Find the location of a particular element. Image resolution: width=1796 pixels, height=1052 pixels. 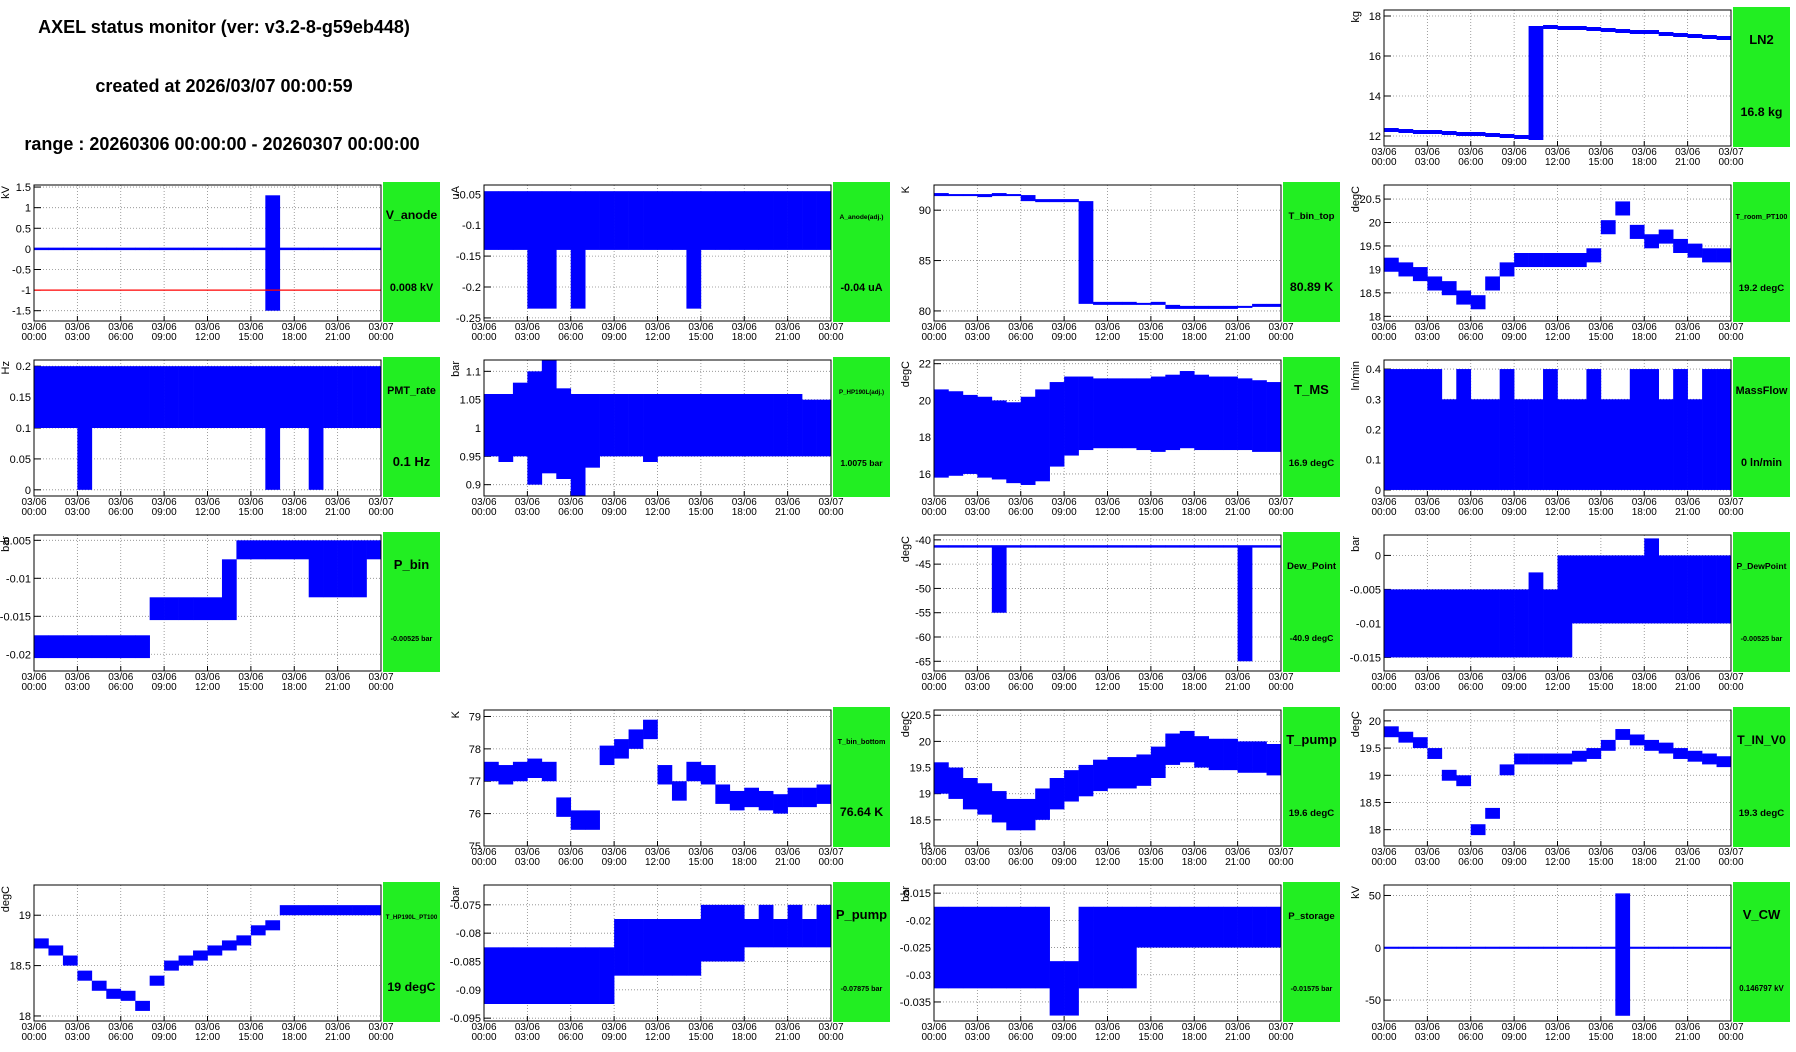

channel-name: P_bin is located at coordinates (411, 564).